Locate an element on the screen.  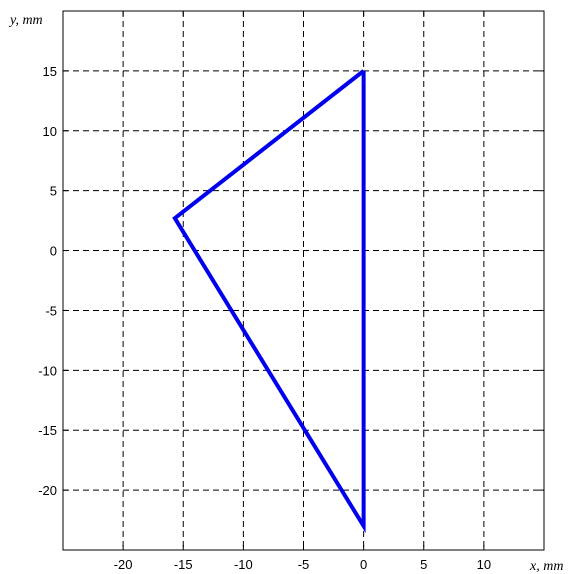
x-tick-label: -5 is located at coordinates (304, 564).